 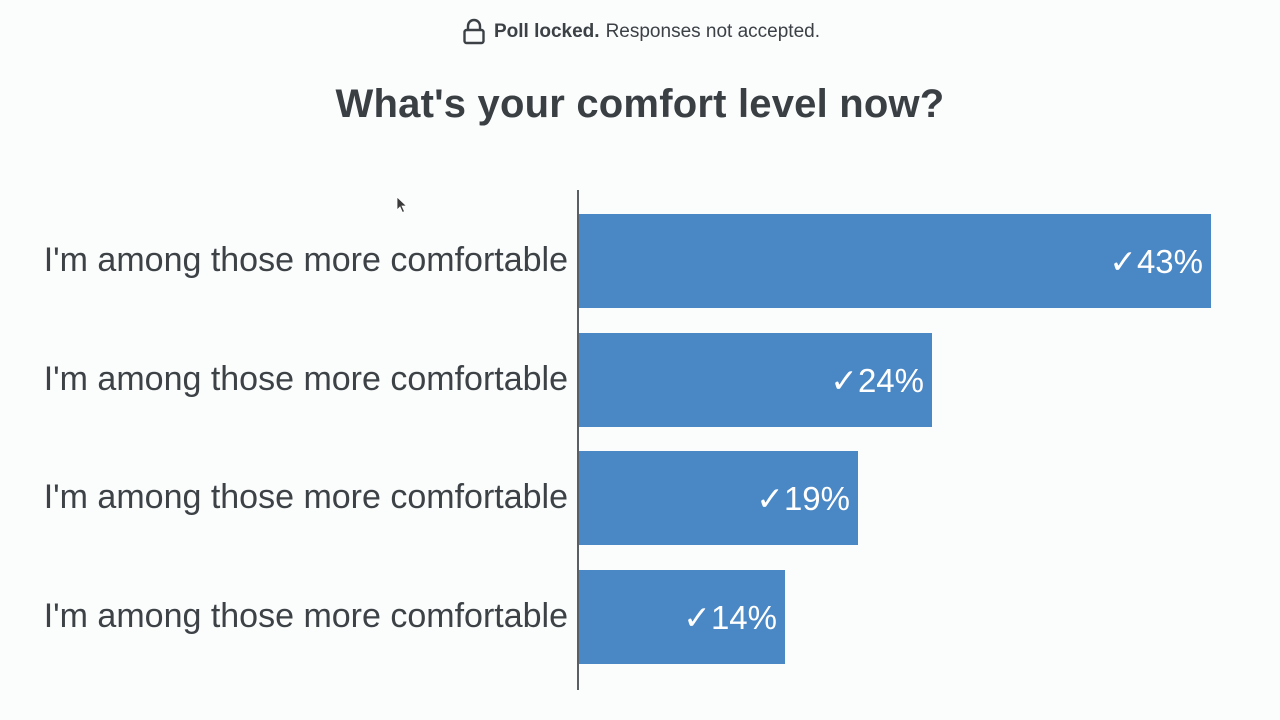 What do you see at coordinates (578, 440) in the screenshot?
I see `chart-axis-line` at bounding box center [578, 440].